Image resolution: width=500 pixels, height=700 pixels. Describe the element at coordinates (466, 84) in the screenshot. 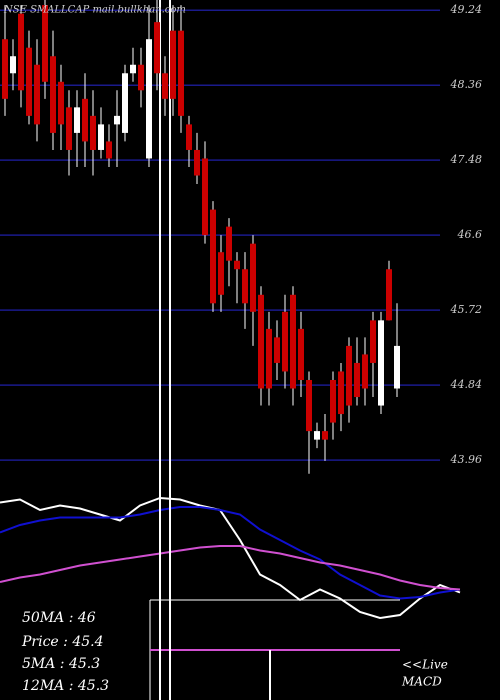

I see `y-tick-label: 48.36` at that location.